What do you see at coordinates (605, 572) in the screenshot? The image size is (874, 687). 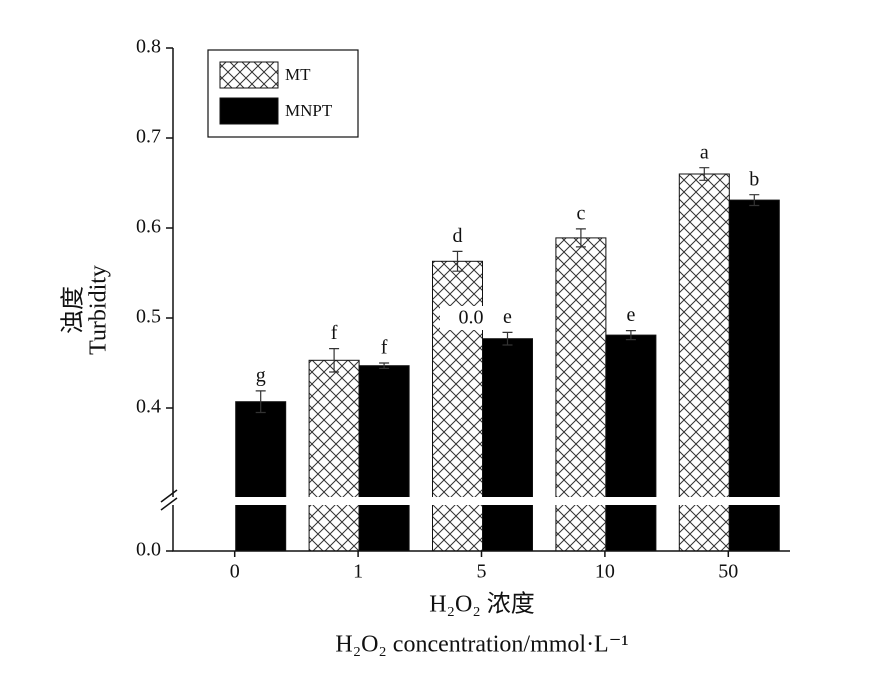 I see `x-tick-label: 10` at bounding box center [605, 572].